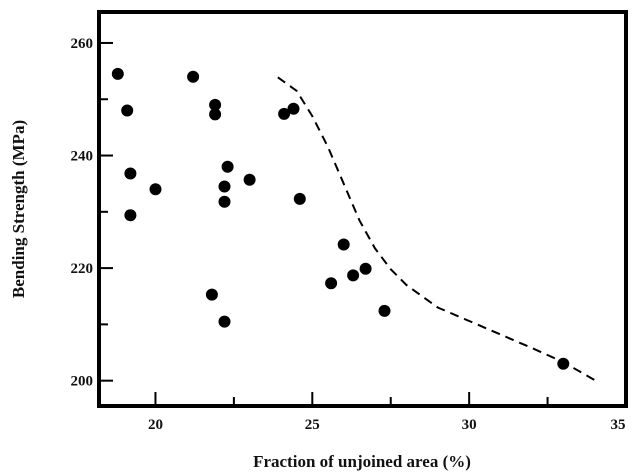  Describe the element at coordinates (82, 269) in the screenshot. I see `y-tick-label: 220` at that location.